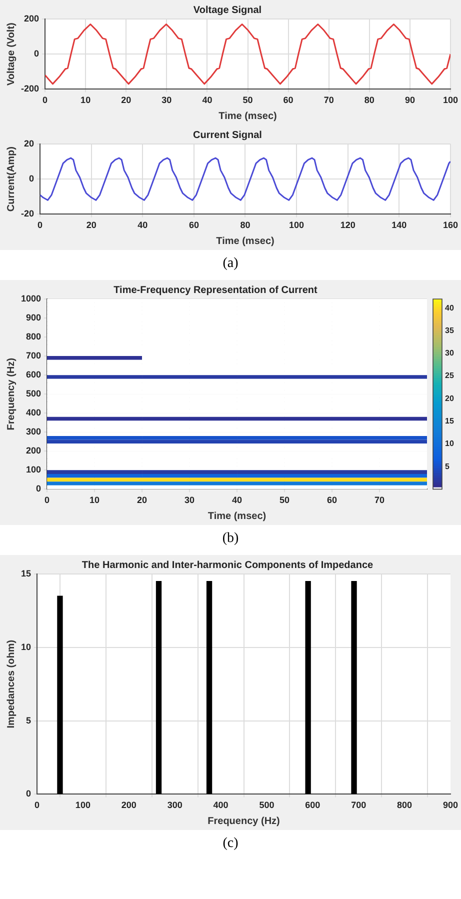 This screenshot has width=461, height=899. Describe the element at coordinates (230, 539) in the screenshot. I see `text: (b)` at that location.